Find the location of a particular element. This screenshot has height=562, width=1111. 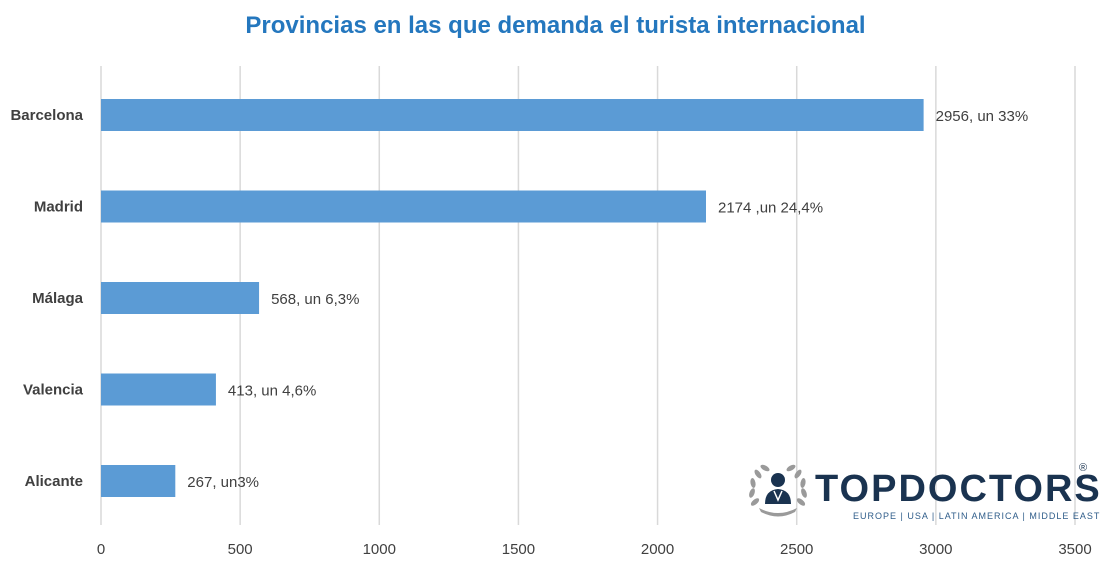

bar-málaga is located at coordinates (180, 298).